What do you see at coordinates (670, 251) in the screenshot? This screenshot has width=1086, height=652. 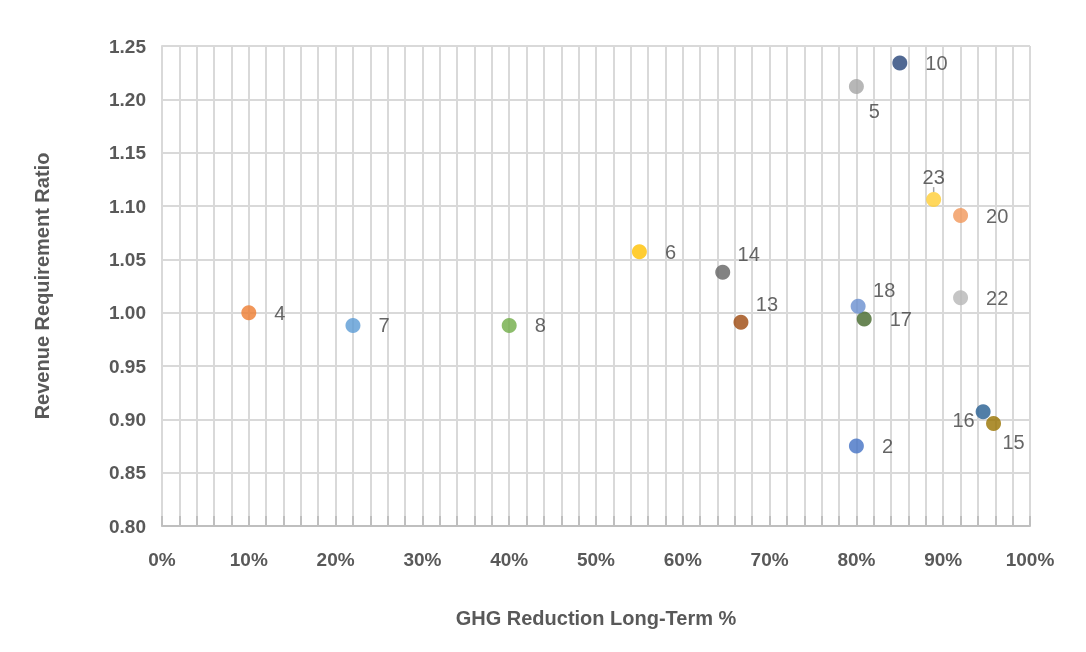 I see `series-label: 6` at bounding box center [670, 251].